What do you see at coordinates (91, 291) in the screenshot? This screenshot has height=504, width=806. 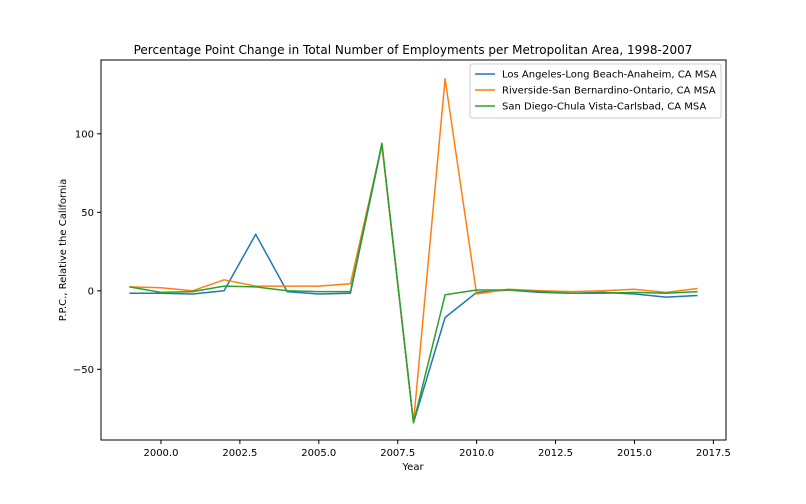 I see `y-tick-label: 0` at bounding box center [91, 291].